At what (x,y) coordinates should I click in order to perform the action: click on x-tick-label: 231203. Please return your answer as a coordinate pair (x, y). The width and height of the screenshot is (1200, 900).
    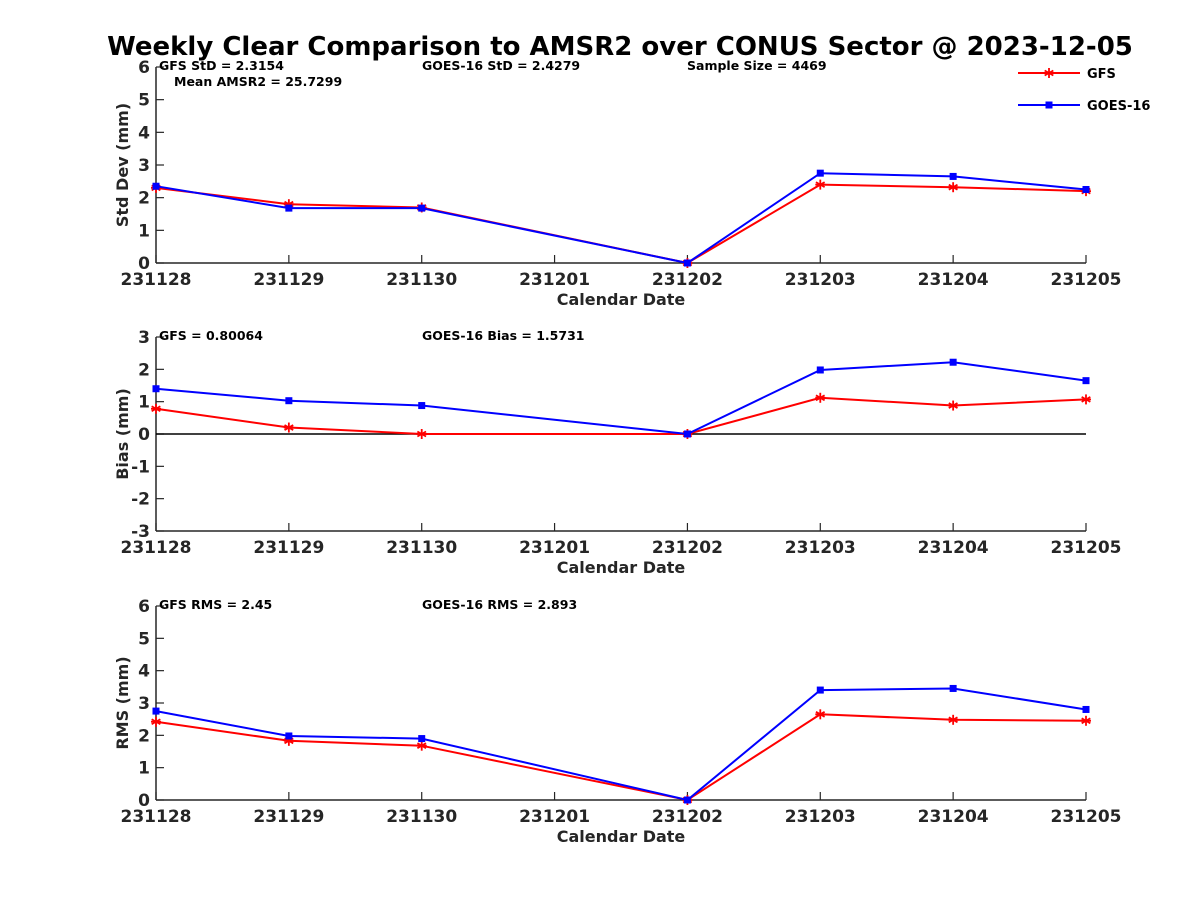
    Looking at the image, I should click on (820, 817).